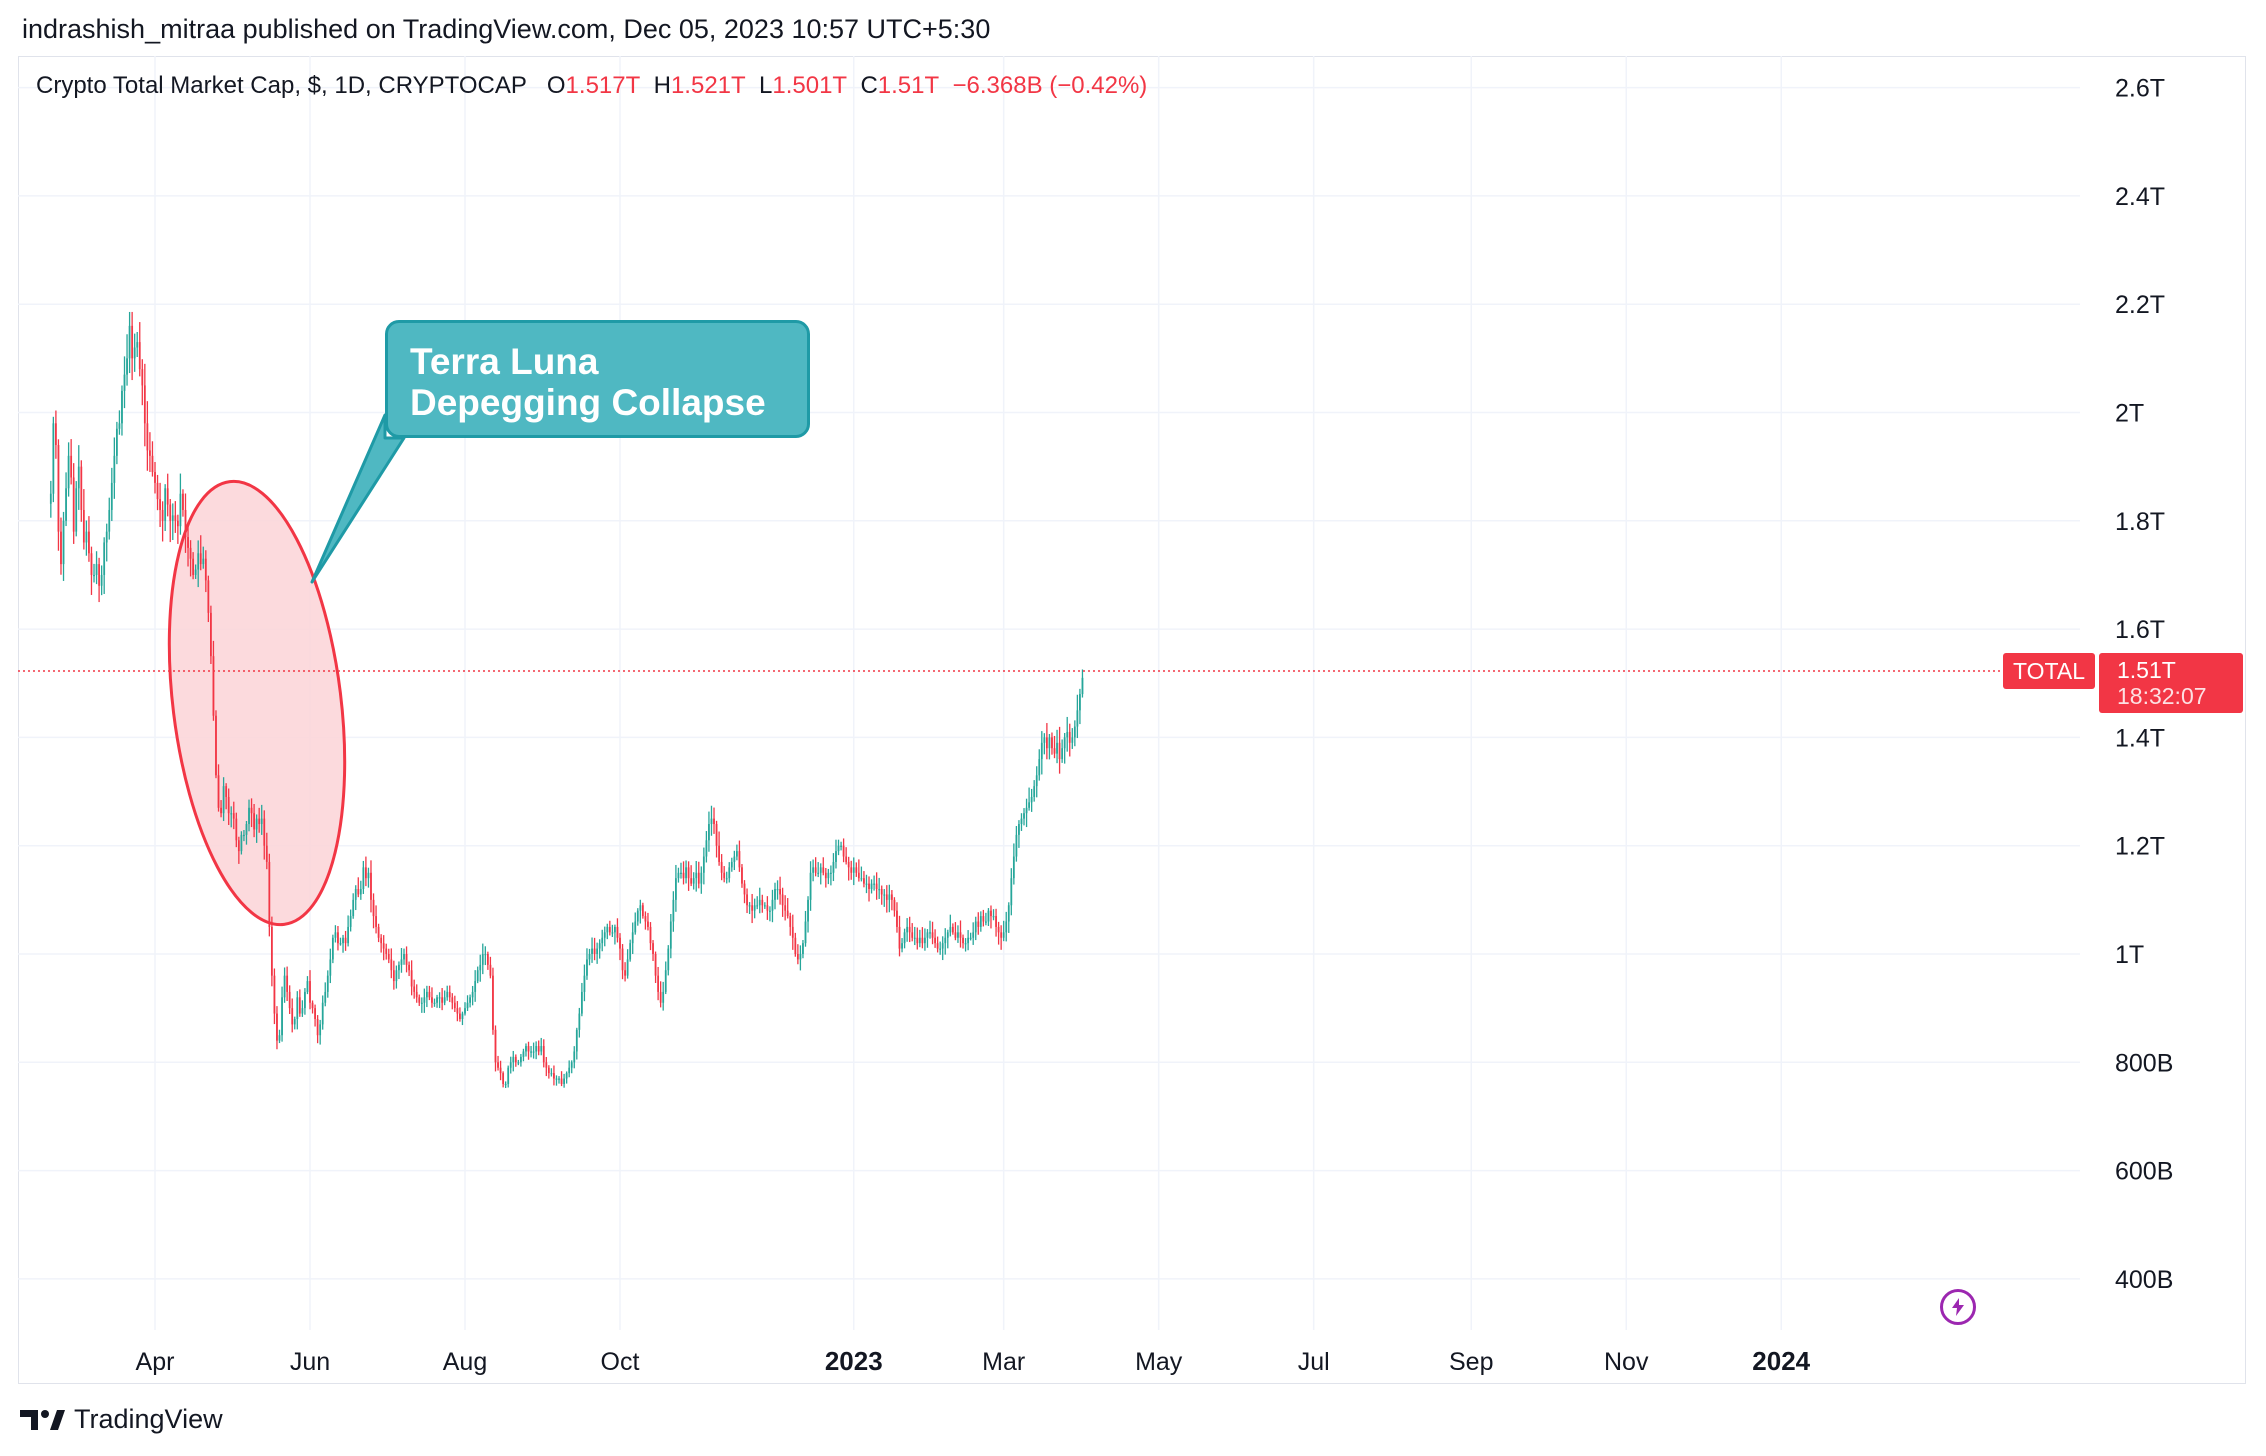  Describe the element at coordinates (588, 402) in the screenshot. I see `callout-line-2: Depegging Collapse` at that location.